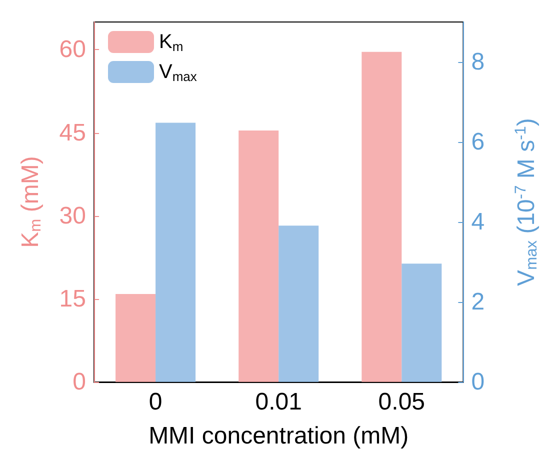 This screenshot has height=461, width=556. I want to click on y-axis-title: Km (mM), so click(30, 202).